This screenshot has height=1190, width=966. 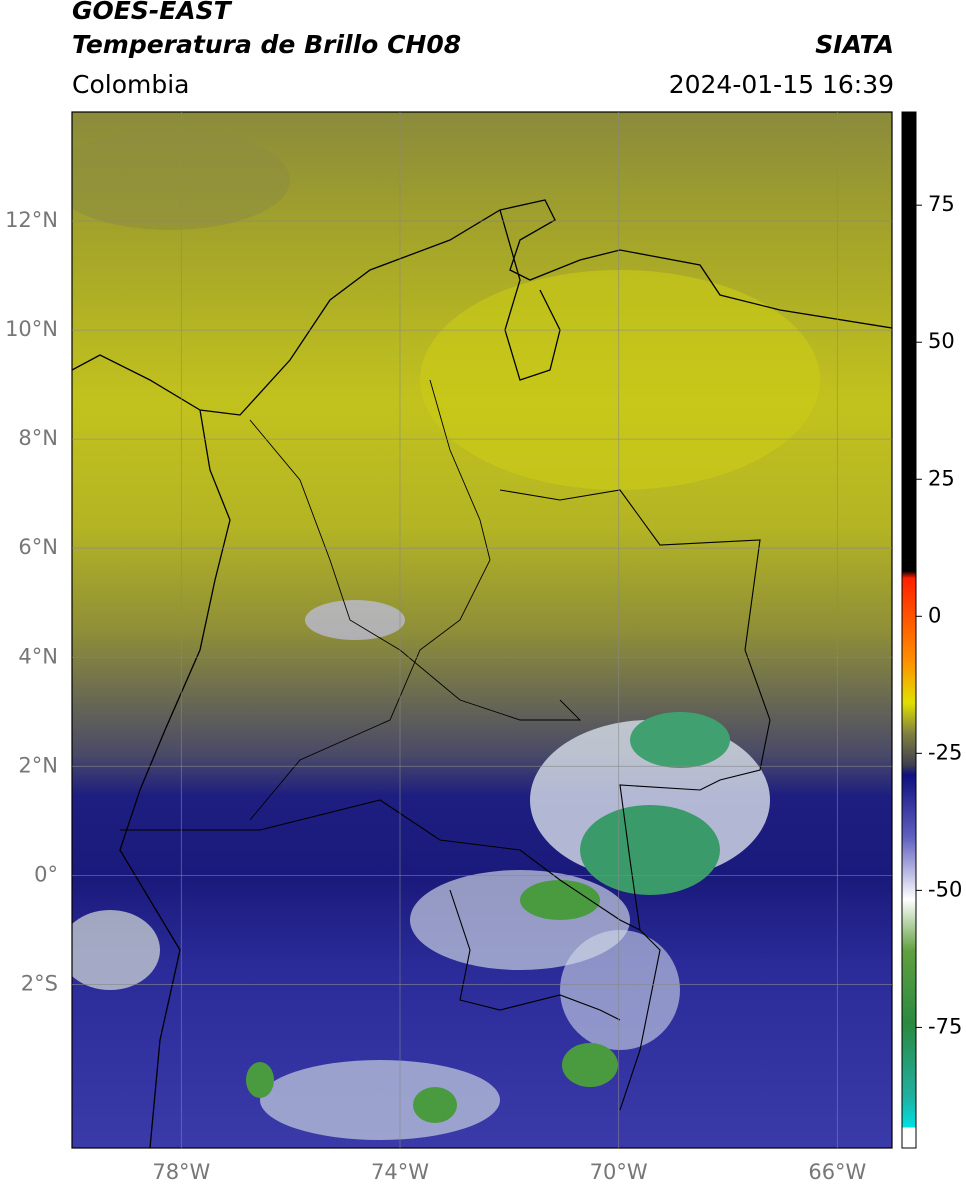 What do you see at coordinates (131, 84) in the screenshot?
I see `region: Colombia` at bounding box center [131, 84].